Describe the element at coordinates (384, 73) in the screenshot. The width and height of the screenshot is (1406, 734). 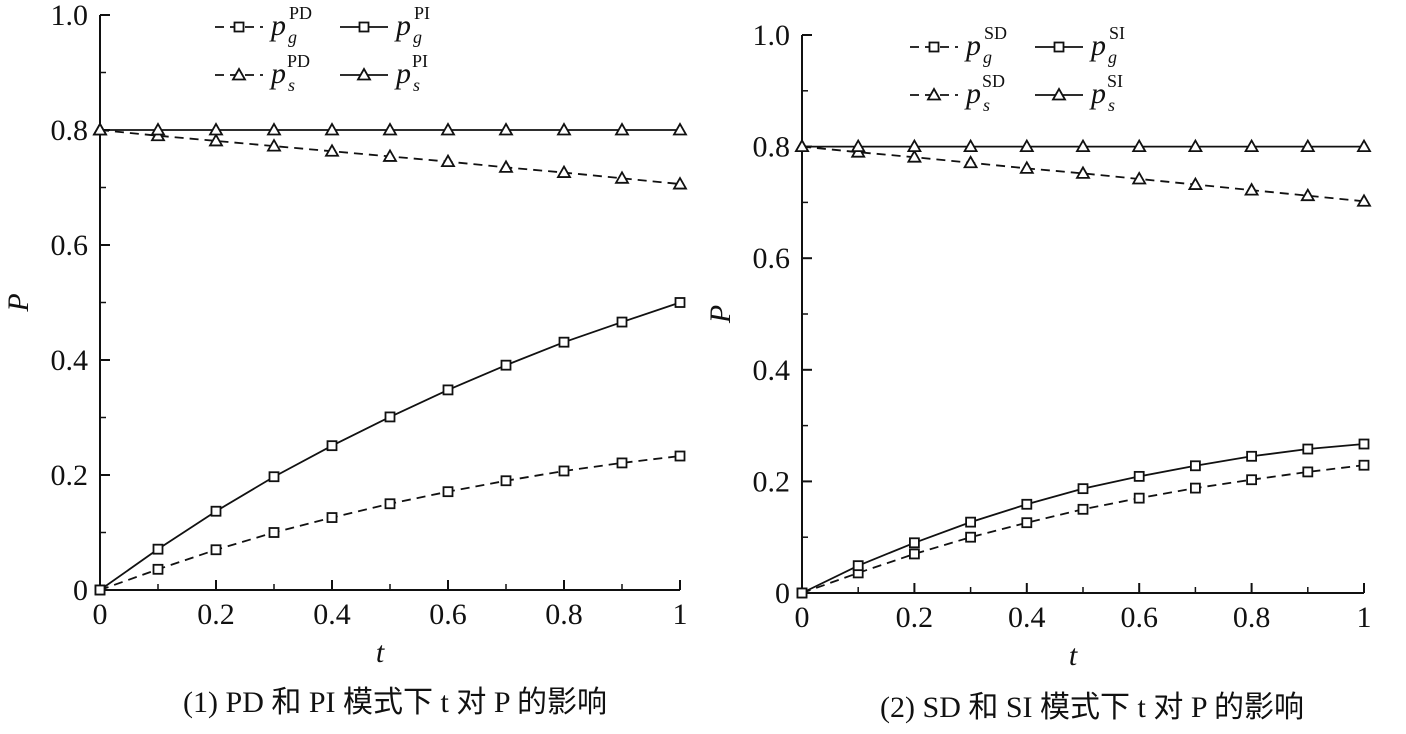
I see `legend-entry: p sPI` at that location.